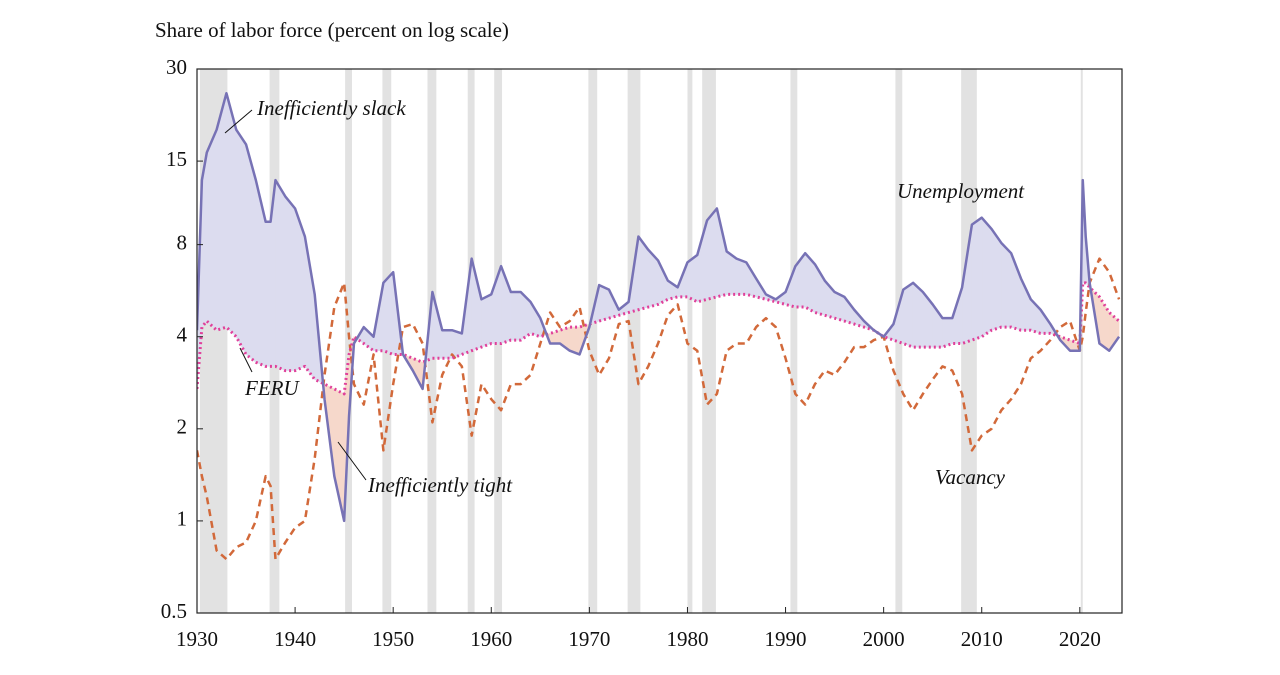 The width and height of the screenshot is (1280, 675). I want to click on y-tick-label: 0.5, so click(174, 611).